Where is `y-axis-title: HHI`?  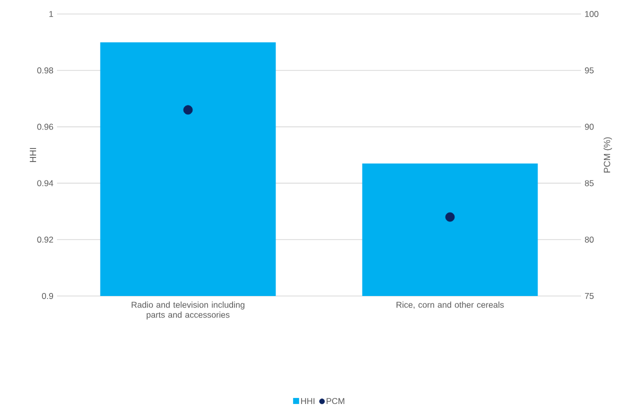 y-axis-title: HHI is located at coordinates (33, 155).